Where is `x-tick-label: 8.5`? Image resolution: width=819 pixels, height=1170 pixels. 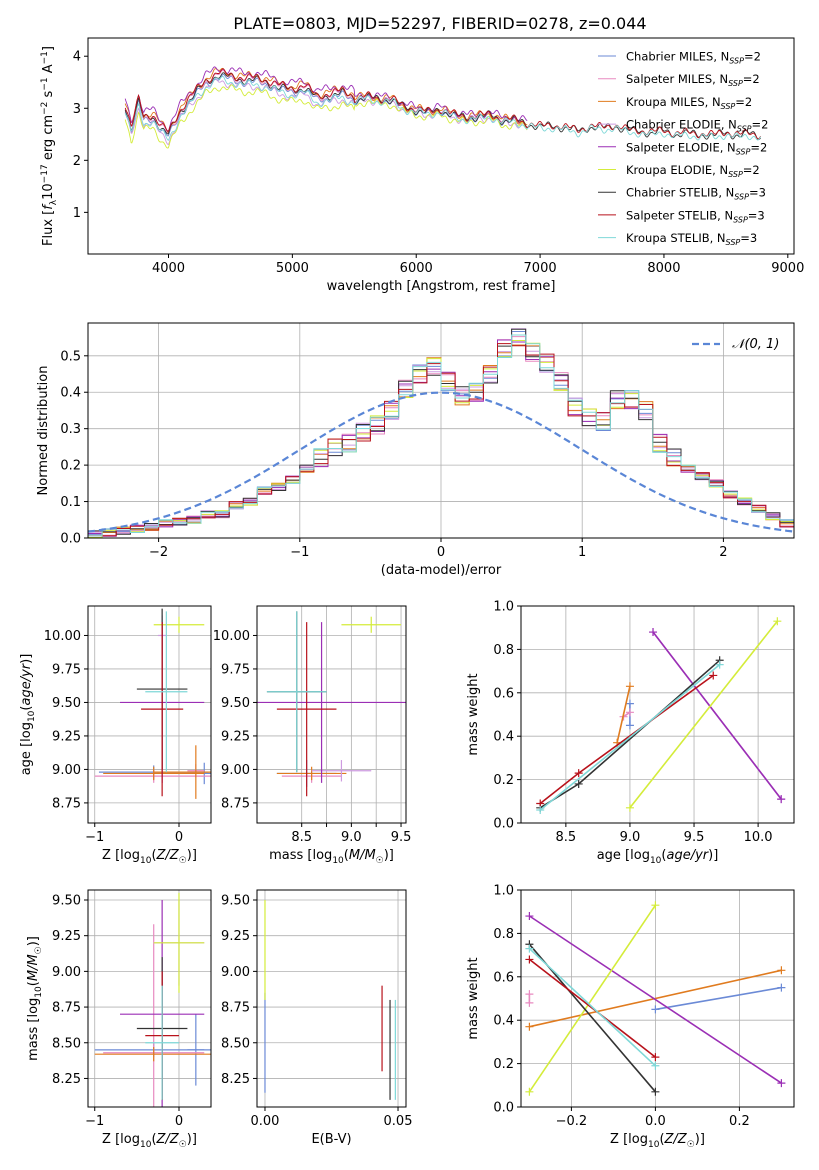
x-tick-label: 8.5 is located at coordinates (566, 837).